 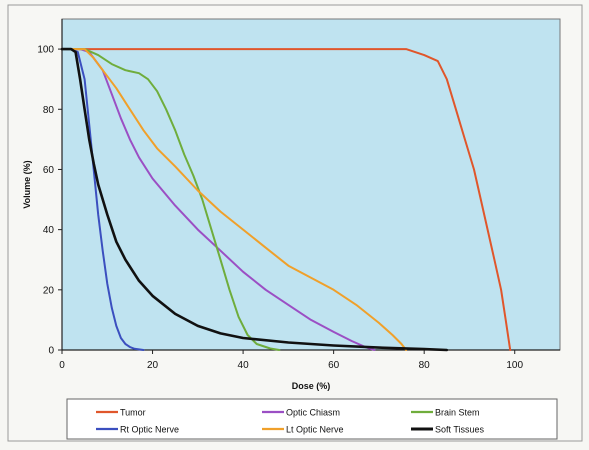 What do you see at coordinates (49, 110) in the screenshot?
I see `y-tick-label: 80` at bounding box center [49, 110].